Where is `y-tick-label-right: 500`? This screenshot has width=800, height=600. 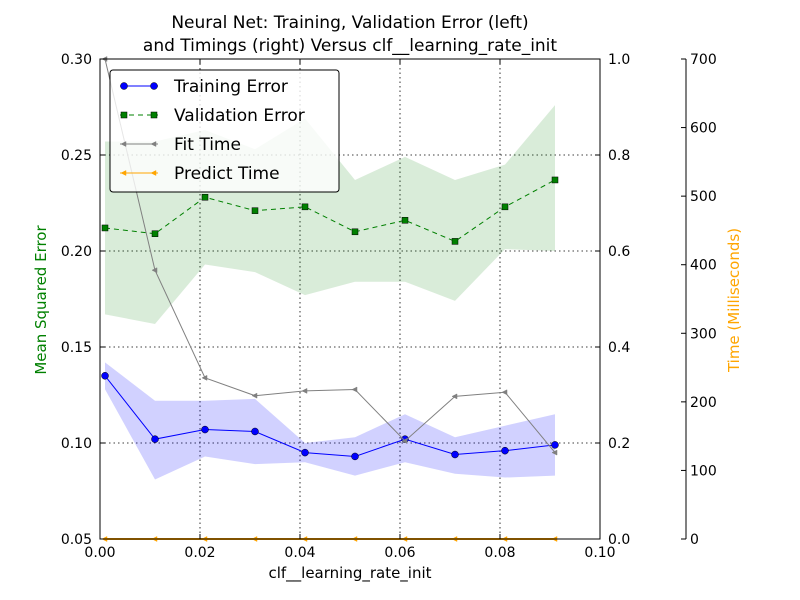
y-tick-label-right: 500 is located at coordinates (703, 197).